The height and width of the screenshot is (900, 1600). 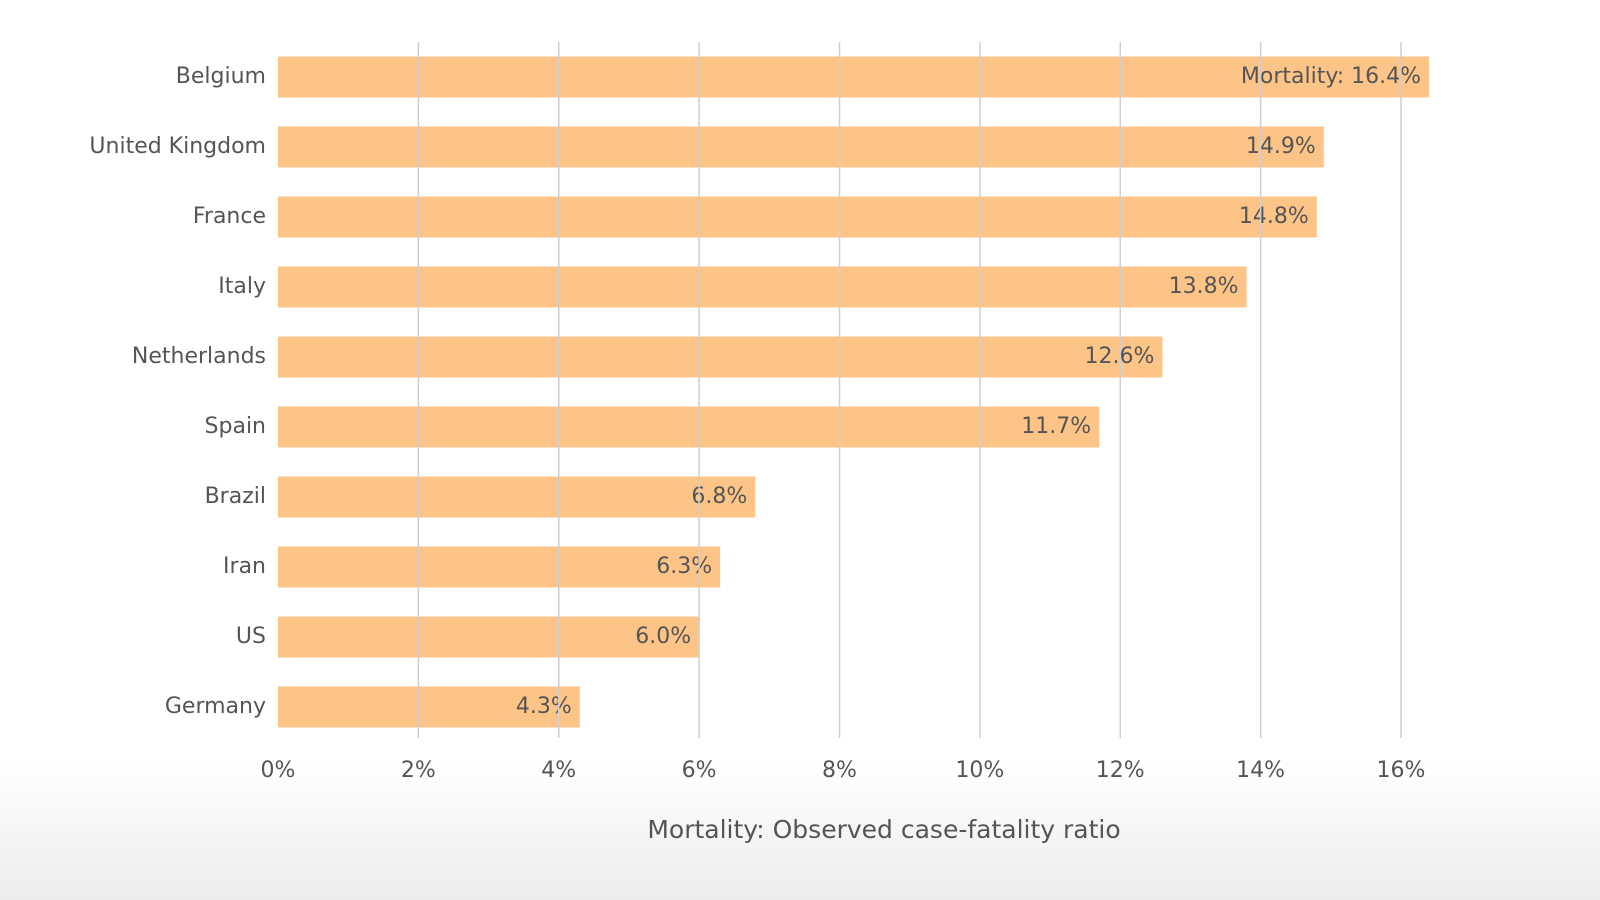 I want to click on x-tick-label: 10%, so click(x=979, y=770).